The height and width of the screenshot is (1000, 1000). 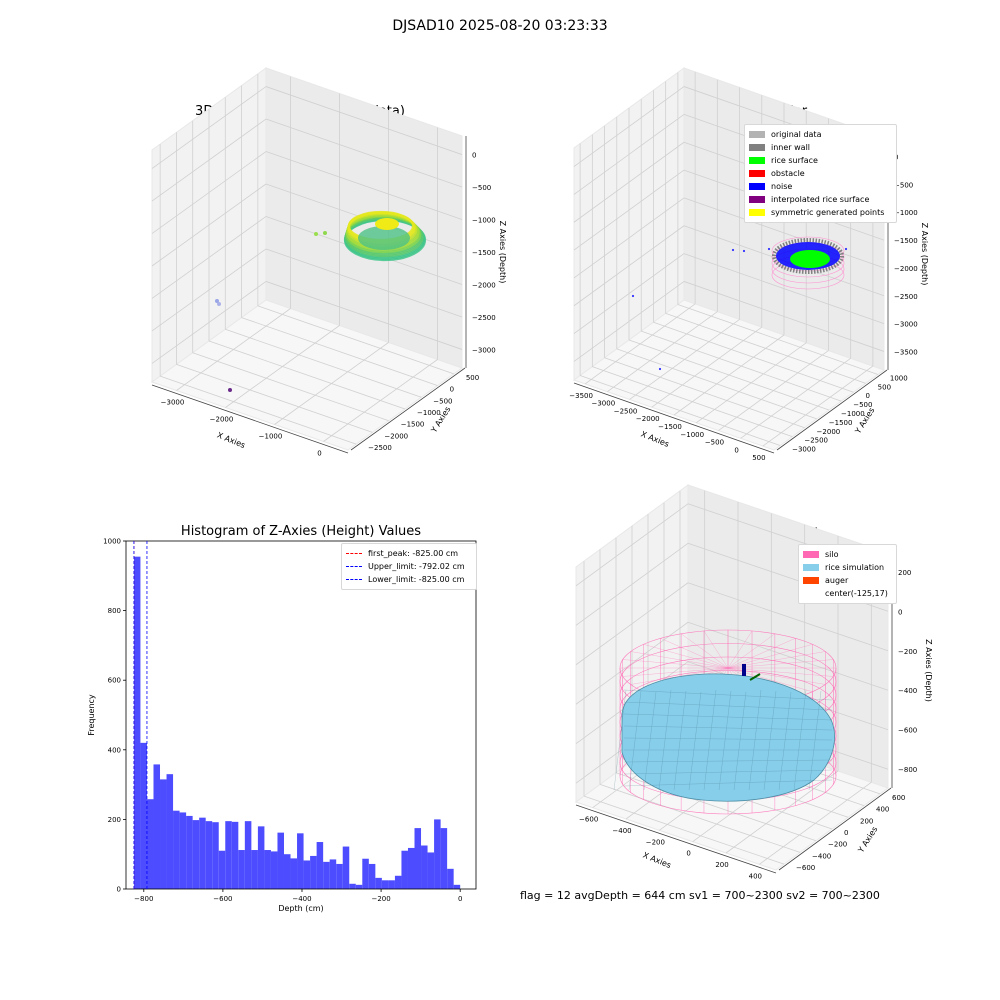 What do you see at coordinates (484, 350) in the screenshot?
I see `raw-z-tick: −3000` at bounding box center [484, 350].